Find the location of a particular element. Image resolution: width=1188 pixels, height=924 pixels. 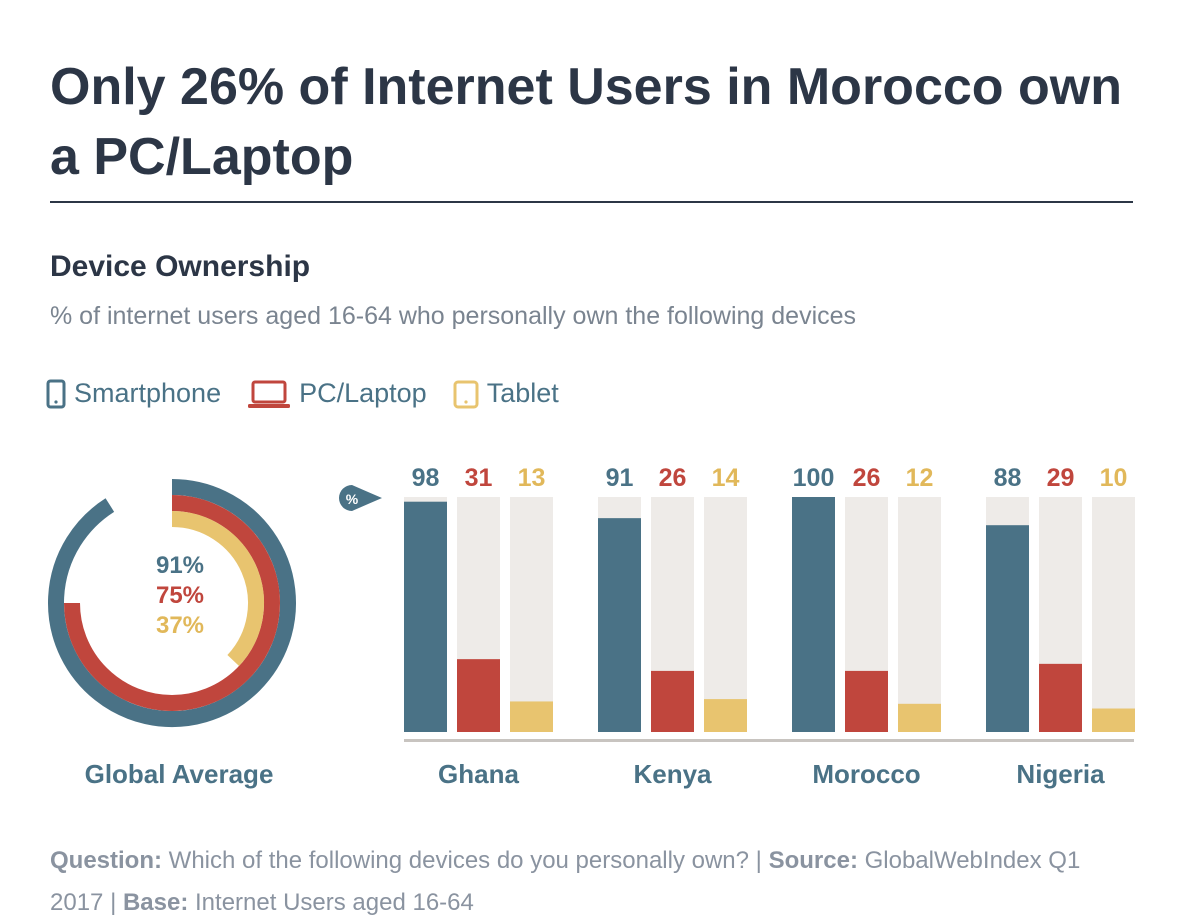

bar-pc-kenya is located at coordinates (672, 701).